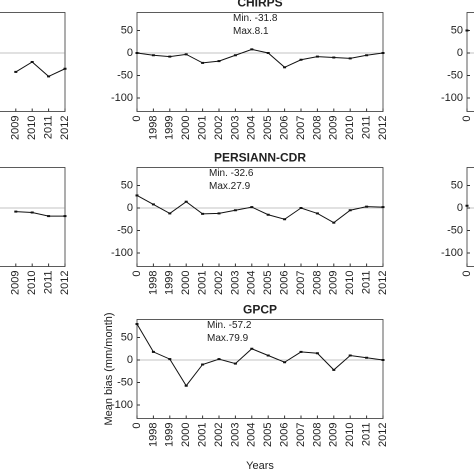 Image resolution: width=474 pixels, height=474 pixels. What do you see at coordinates (251, 31) in the screenshot?
I see `annotation: Max.8.1` at bounding box center [251, 31].